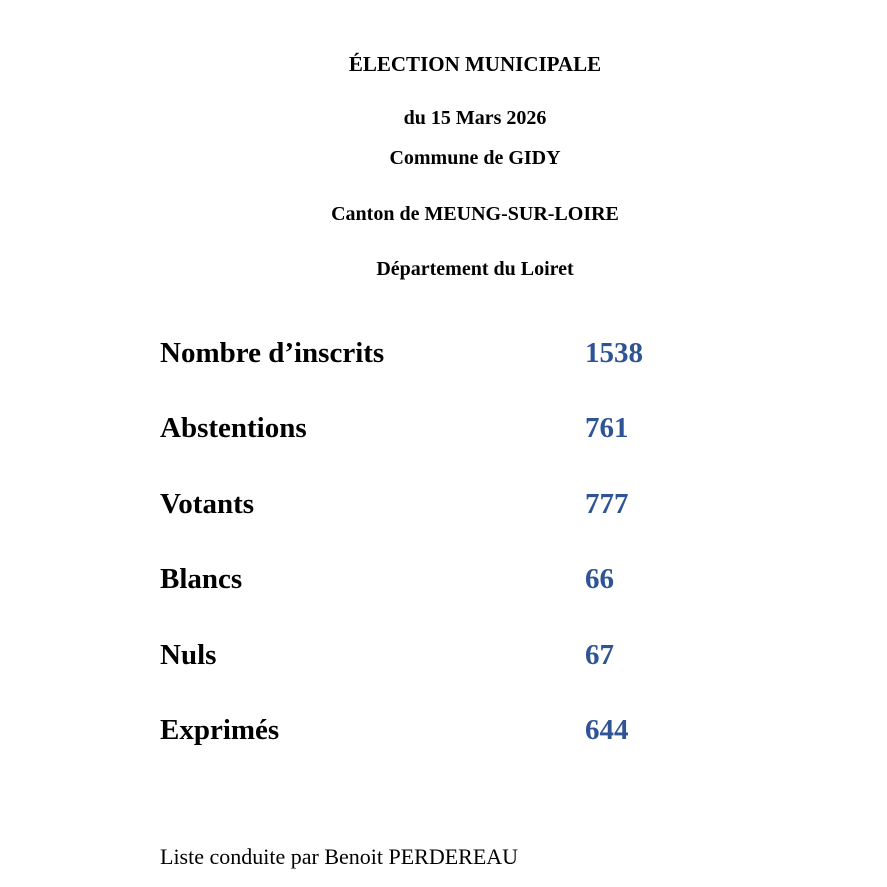 The height and width of the screenshot is (887, 887). What do you see at coordinates (475, 64) in the screenshot?
I see `election-title: ÉLECTION MUNICIPALE` at bounding box center [475, 64].